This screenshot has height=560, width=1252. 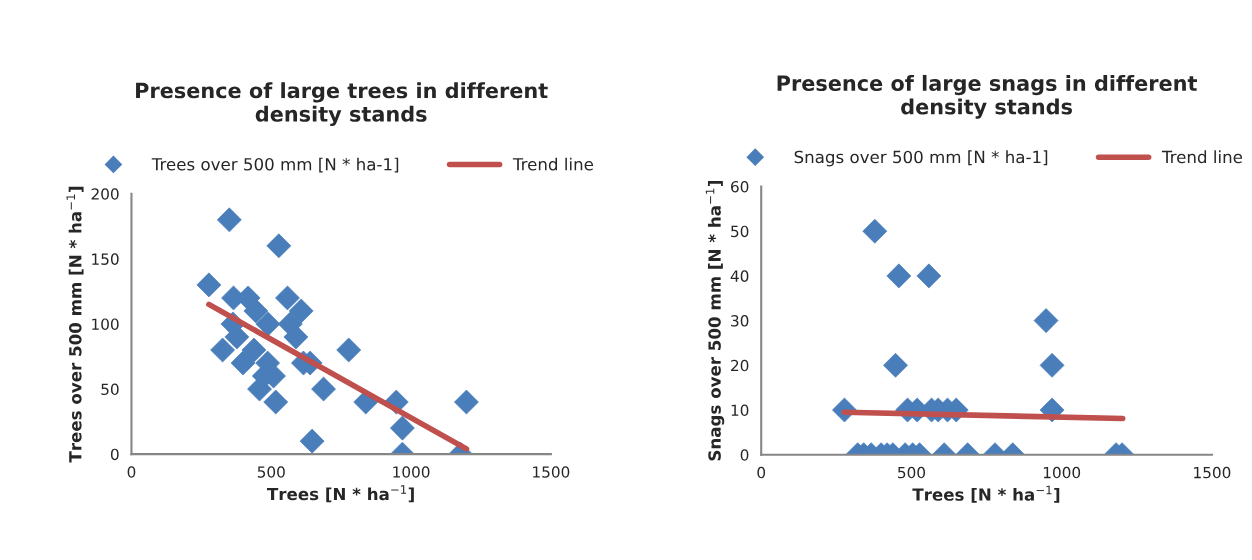 I want to click on chart-title: Presence of large snags in different density stands, so click(x=987, y=96).